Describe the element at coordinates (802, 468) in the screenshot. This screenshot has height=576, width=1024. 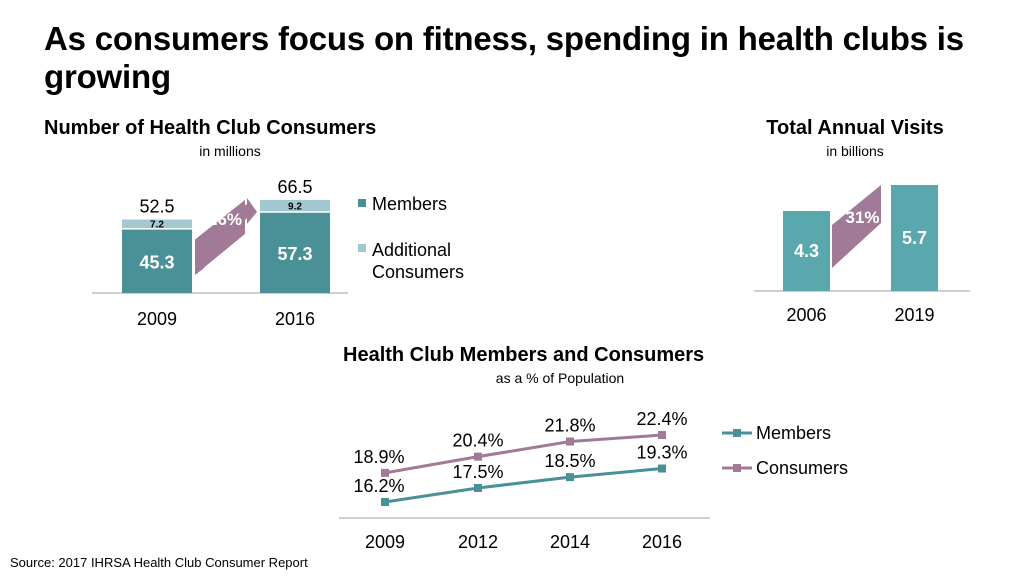
I see `legend-consumers-label: Consumers` at that location.